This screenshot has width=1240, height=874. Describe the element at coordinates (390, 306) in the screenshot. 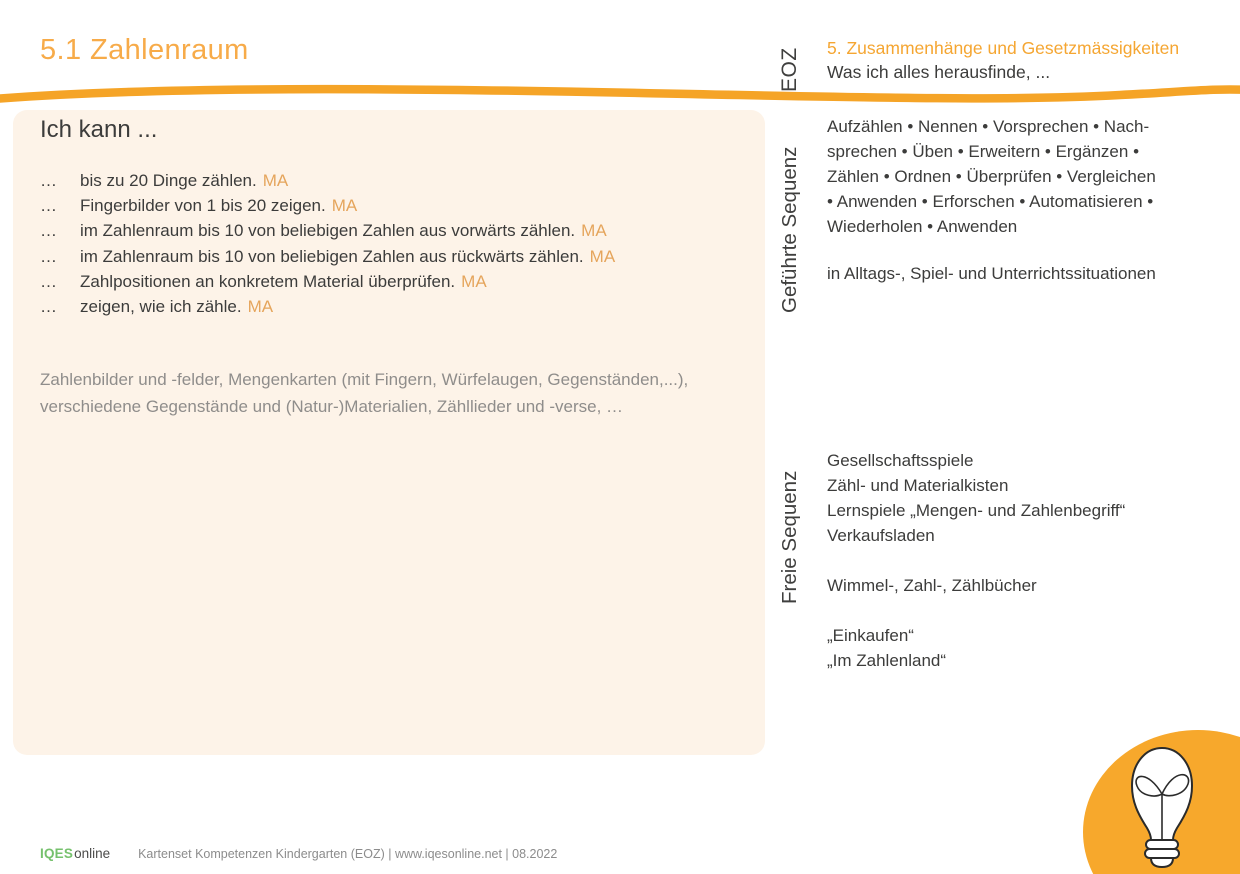

I see `can-list-item: … zeigen, wie ich zähle. MA` at that location.